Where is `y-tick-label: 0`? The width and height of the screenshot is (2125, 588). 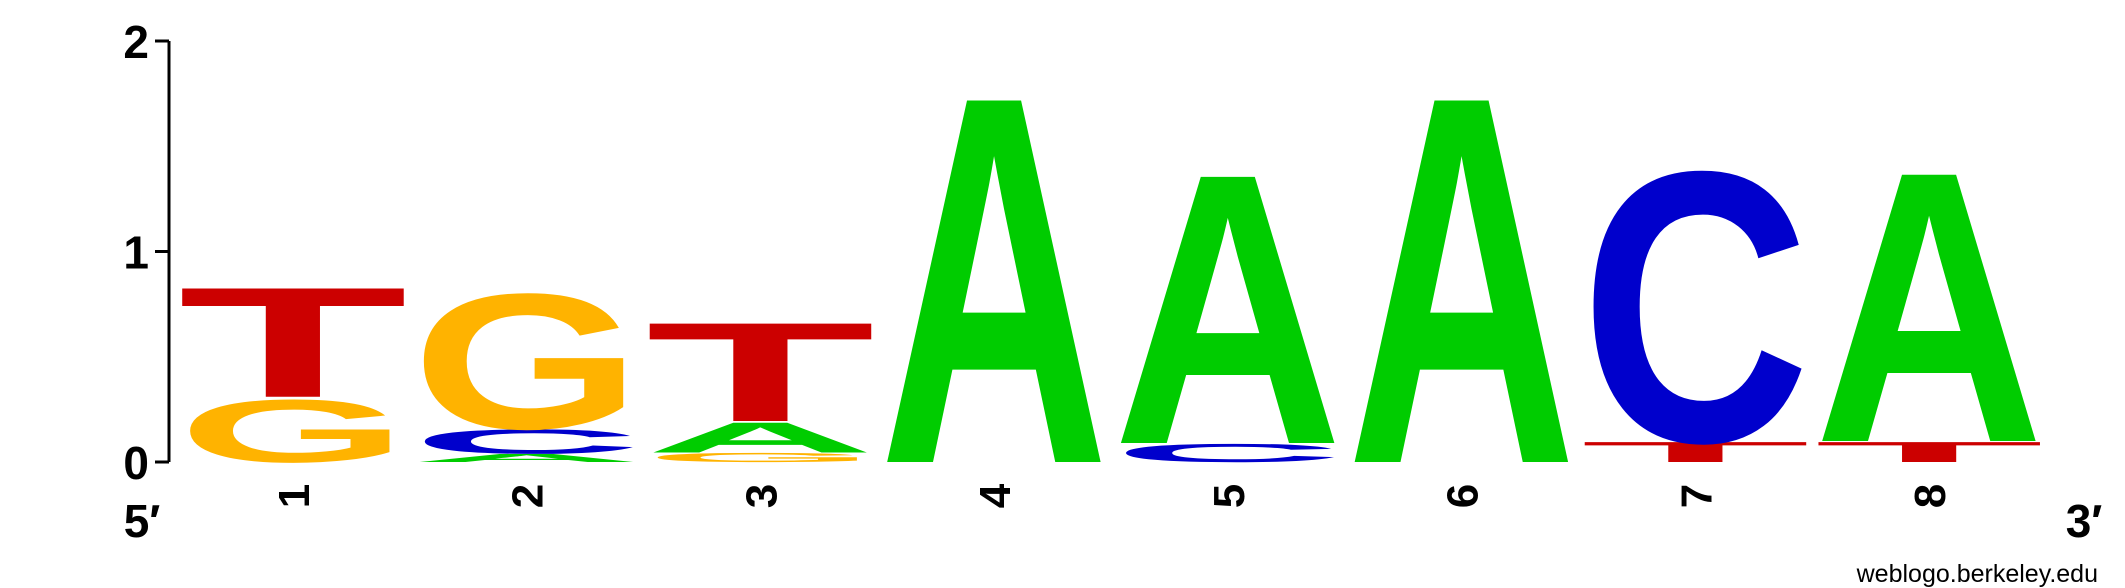
y-tick-label: 0 is located at coordinates (136, 463).